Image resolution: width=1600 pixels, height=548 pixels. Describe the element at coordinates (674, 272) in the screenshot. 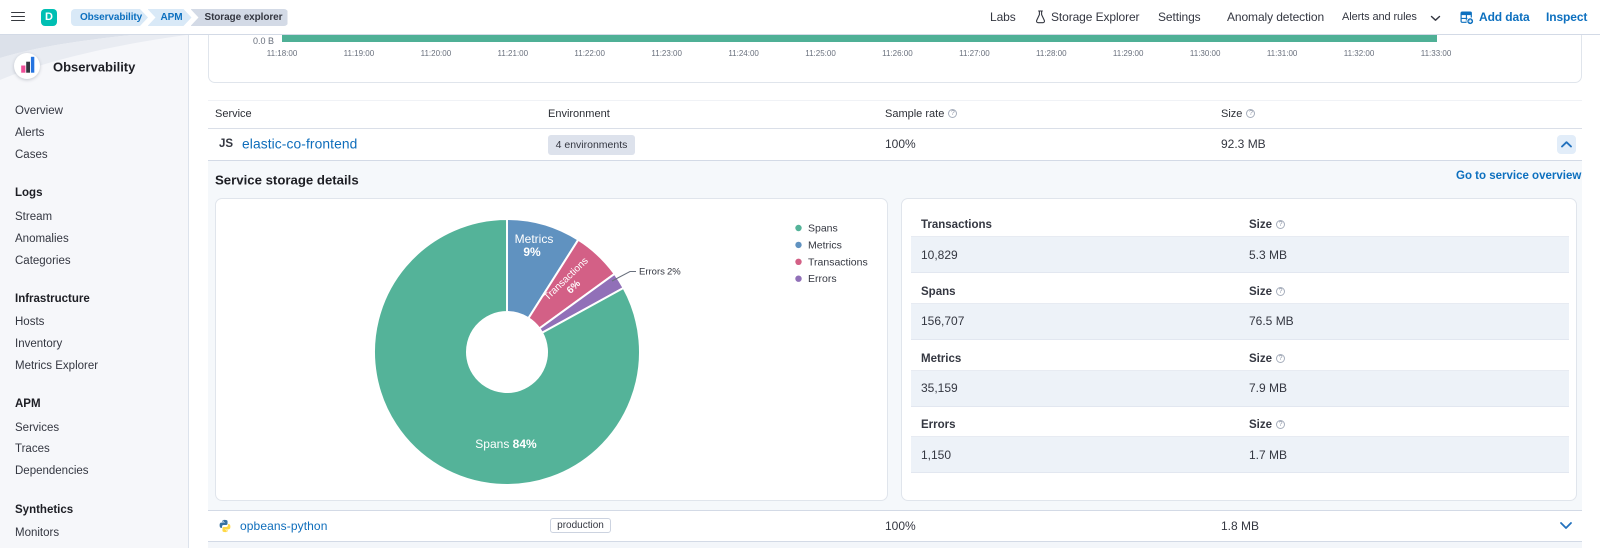

I see `svg-text: 2%` at that location.